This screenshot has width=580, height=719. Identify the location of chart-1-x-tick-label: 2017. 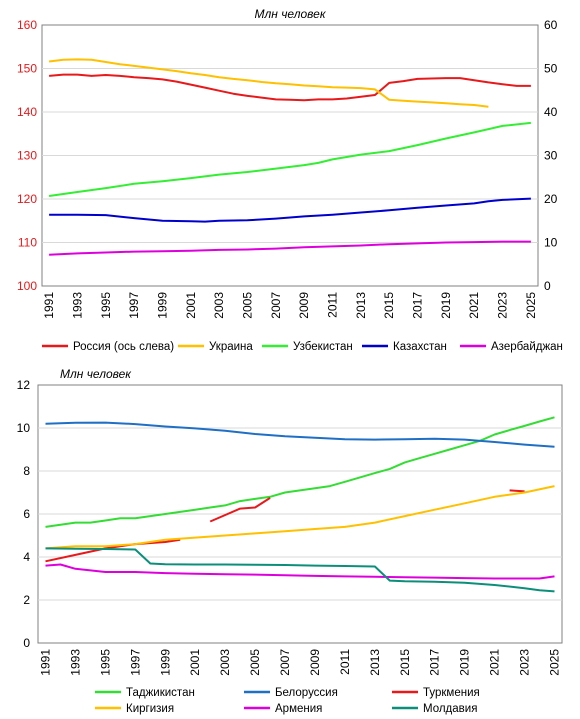
(418, 305).